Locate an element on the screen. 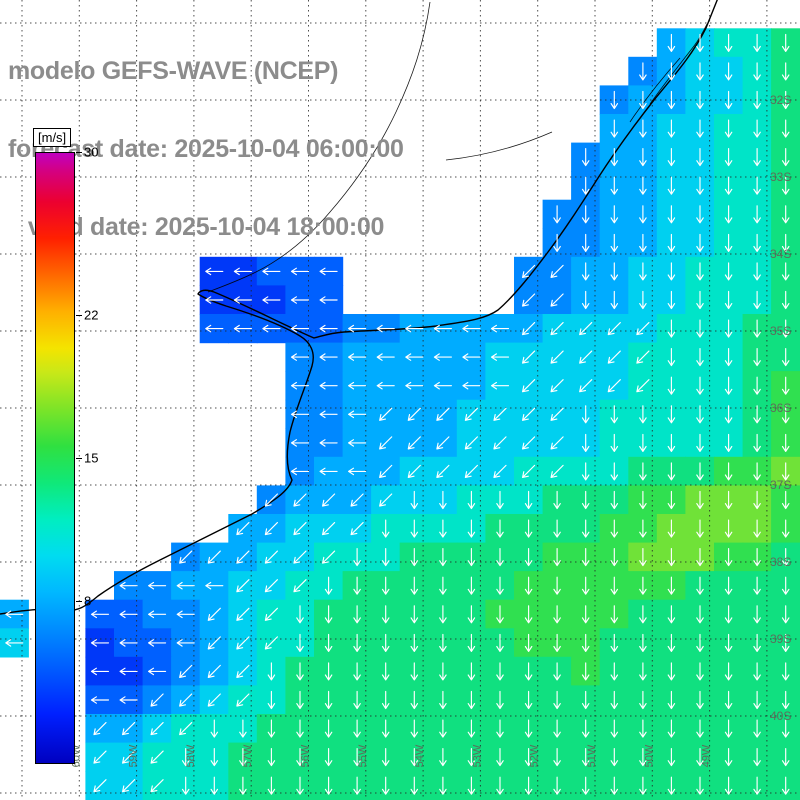 Image resolution: width=800 pixels, height=800 pixels. colorbar-unit-label: [m/s] is located at coordinates (52, 137).